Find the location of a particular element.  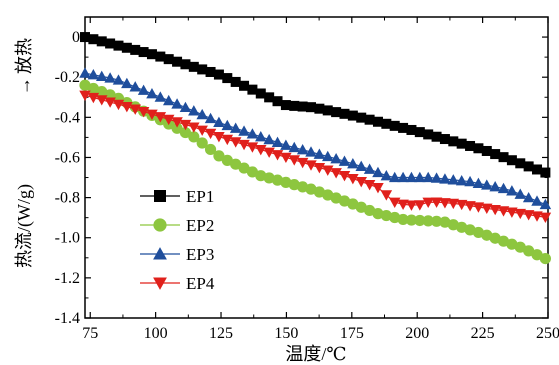

x-tick-label: 225 is located at coordinates (483, 333).